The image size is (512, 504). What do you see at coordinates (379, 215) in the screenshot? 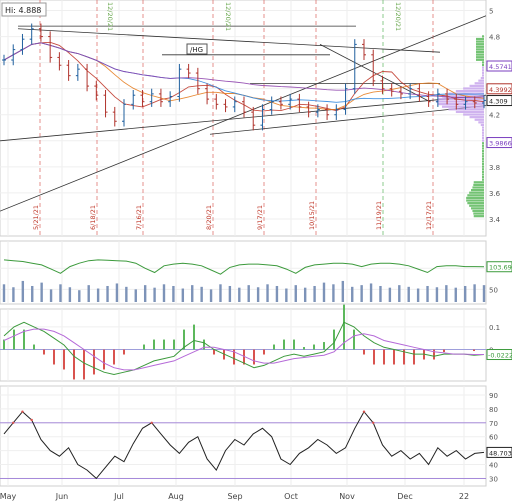
I see `event-date-label: 11/19/21` at bounding box center [379, 215].